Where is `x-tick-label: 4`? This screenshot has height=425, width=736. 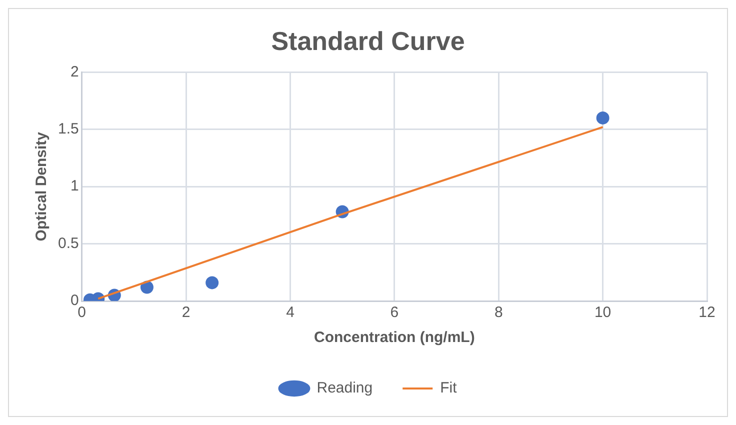
x-tick-label: 4 is located at coordinates (290, 313).